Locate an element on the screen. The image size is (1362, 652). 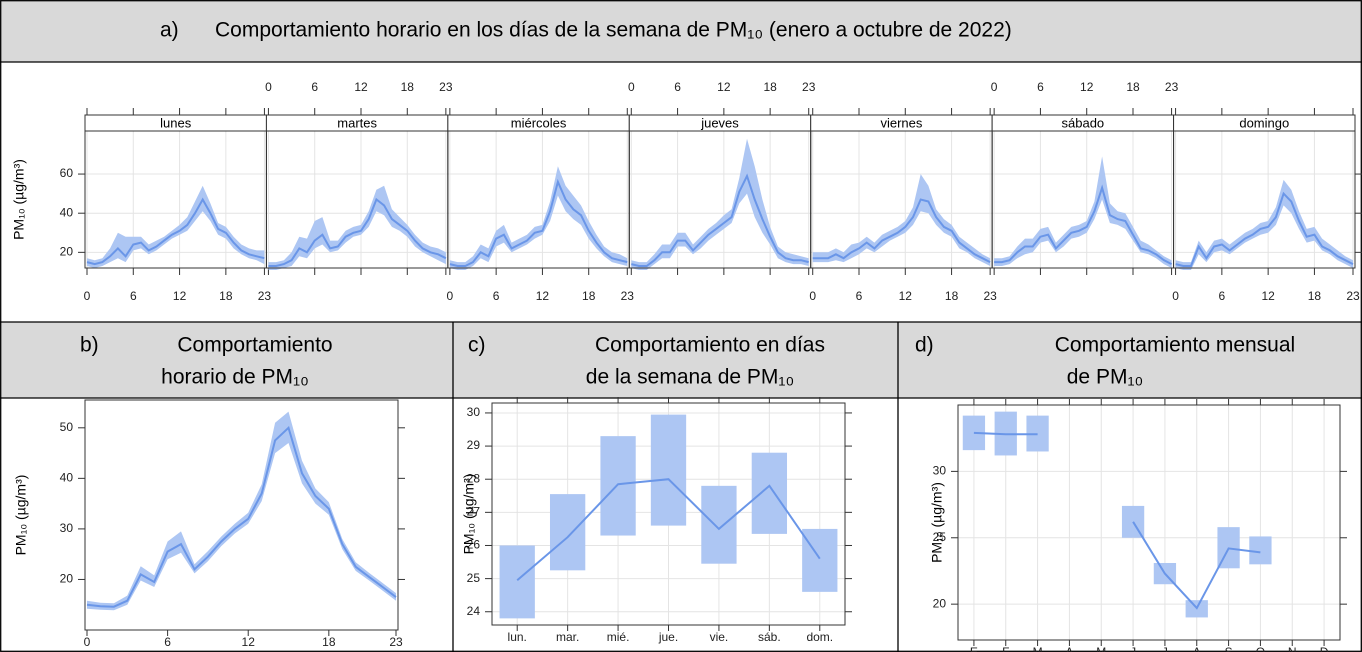
panel-title: de PM₁₀ is located at coordinates (1105, 377).